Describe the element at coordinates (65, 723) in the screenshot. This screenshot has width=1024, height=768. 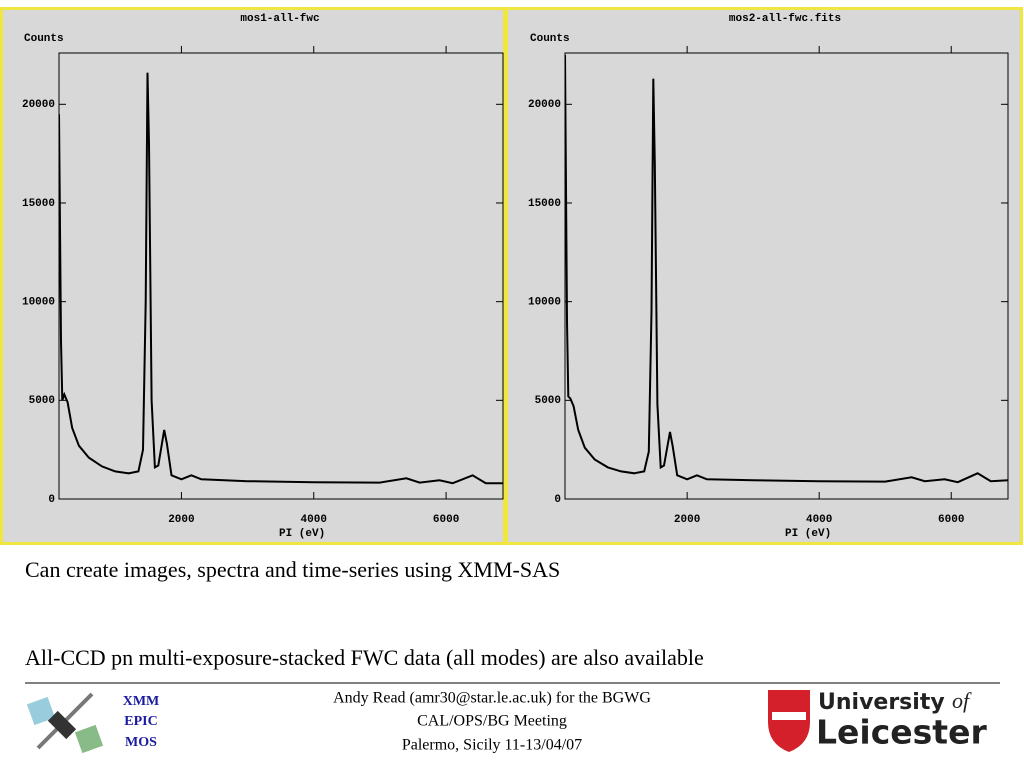
I see `satellite-icon` at that location.